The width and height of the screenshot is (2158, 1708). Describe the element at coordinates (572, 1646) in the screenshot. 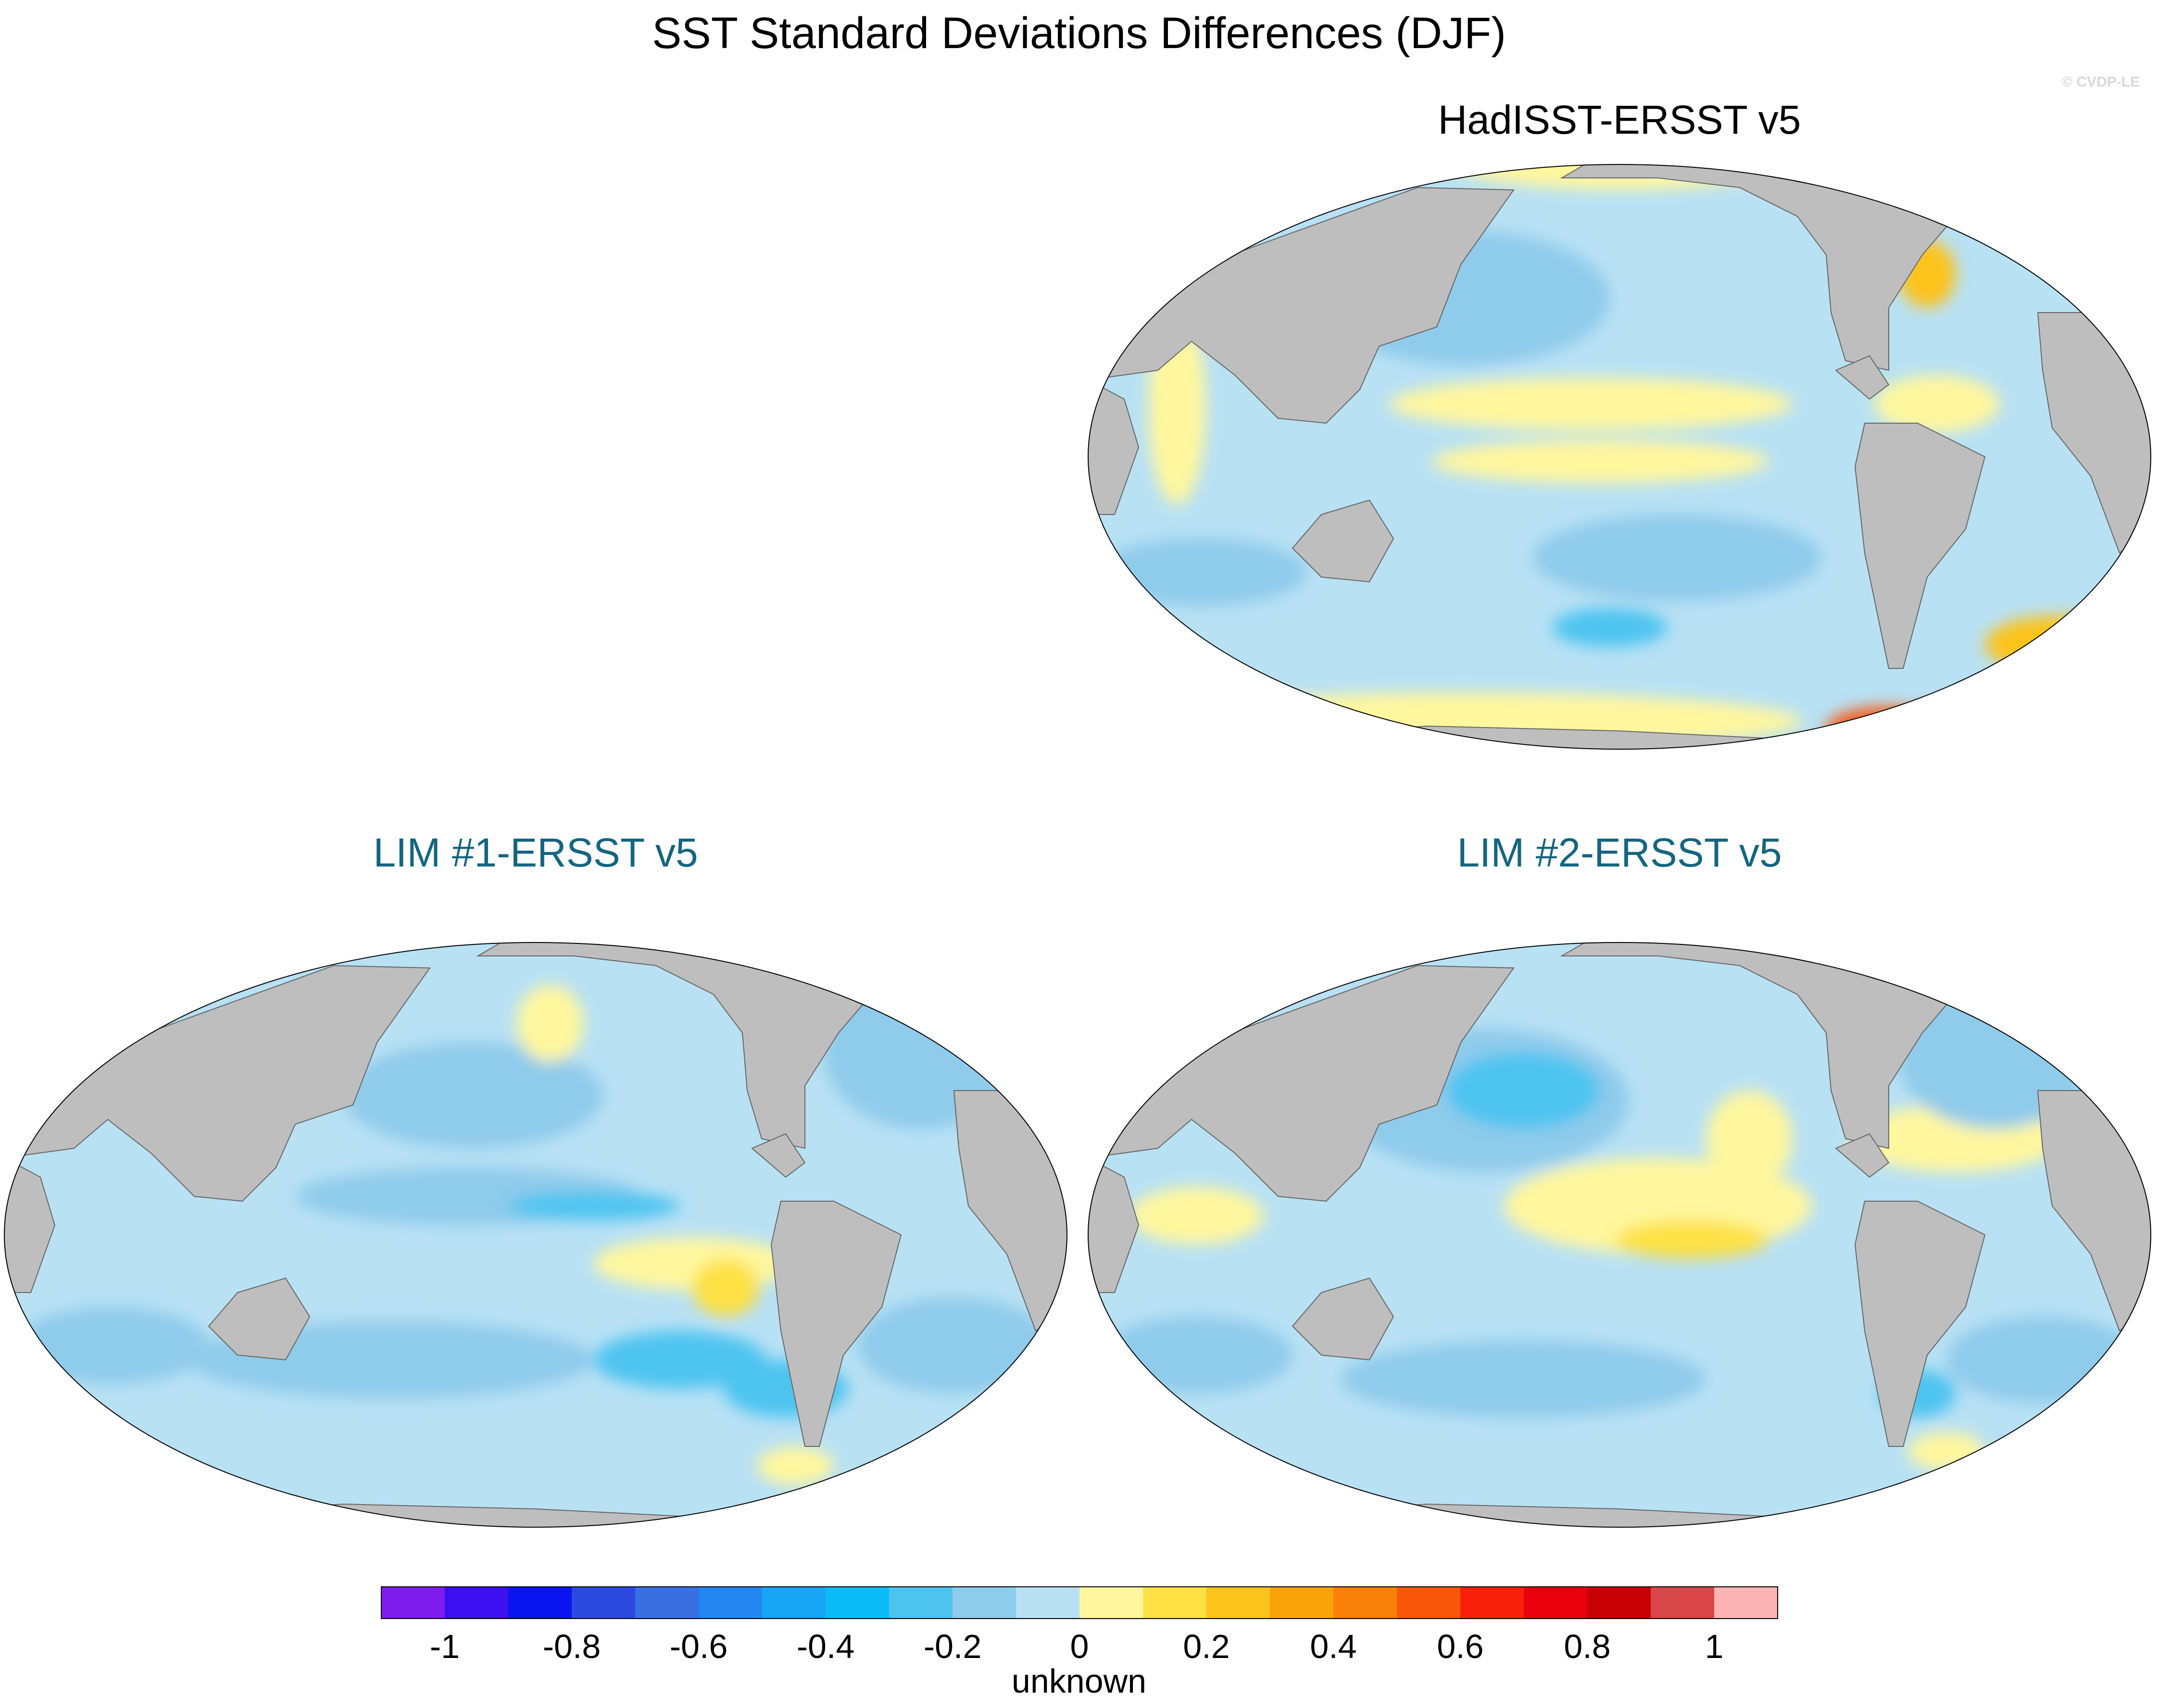

I see `colorbar-tick-label: -0.8` at that location.